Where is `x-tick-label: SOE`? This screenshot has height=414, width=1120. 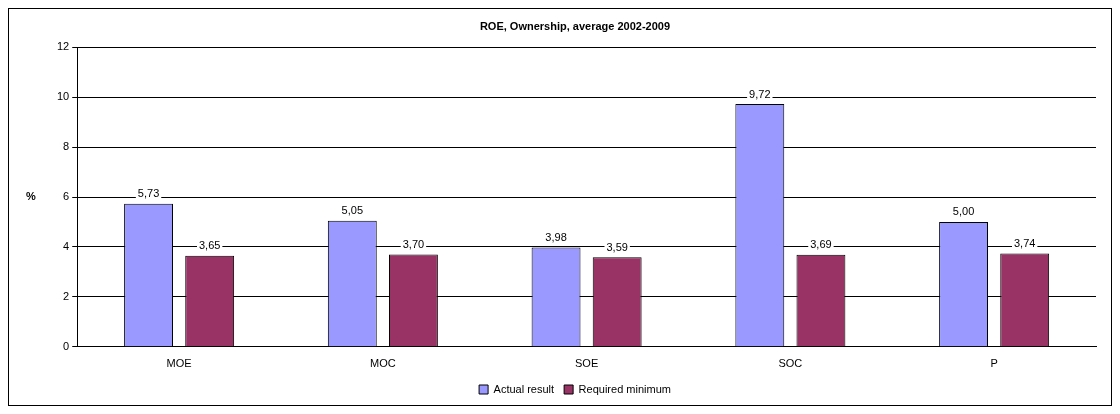
x-tick-label: SOE is located at coordinates (587, 363).